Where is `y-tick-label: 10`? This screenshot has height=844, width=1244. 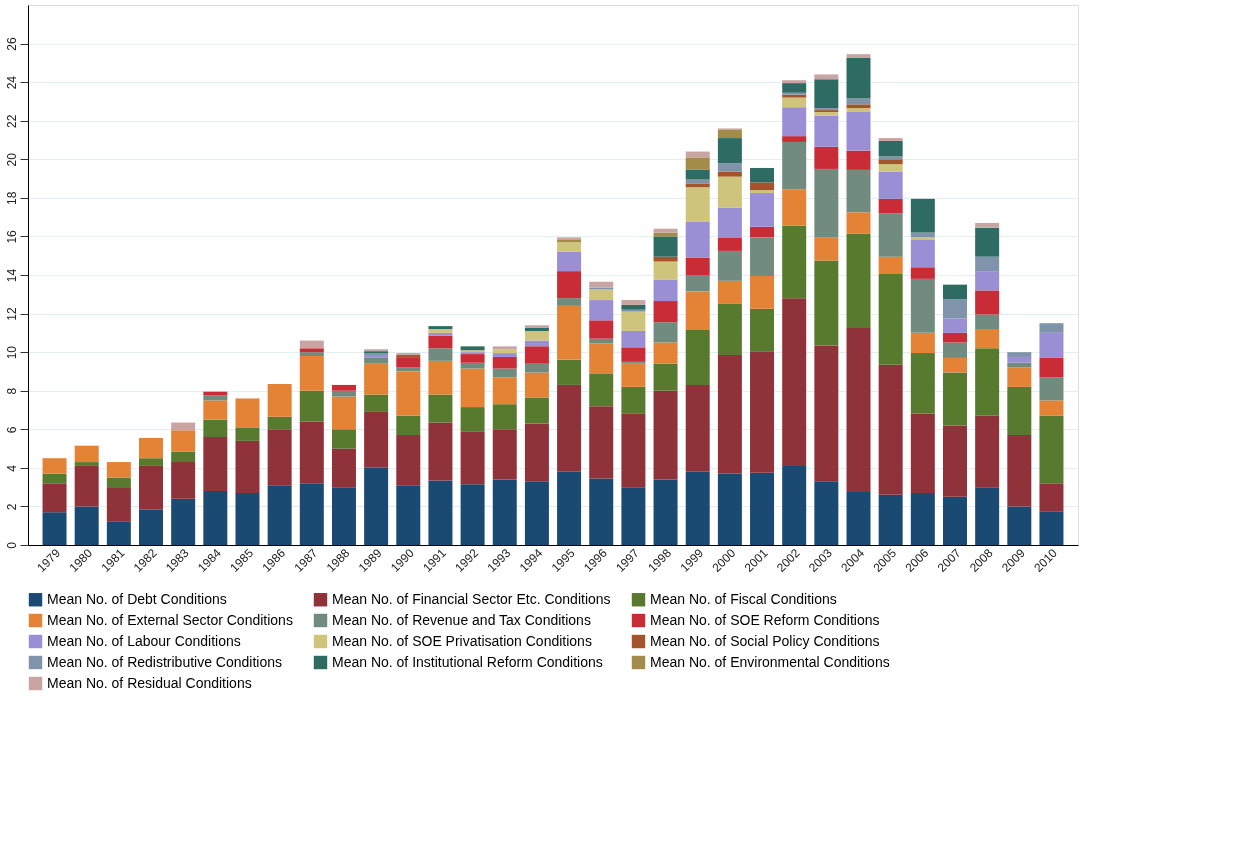 y-tick-label: 10 is located at coordinates (11, 352).